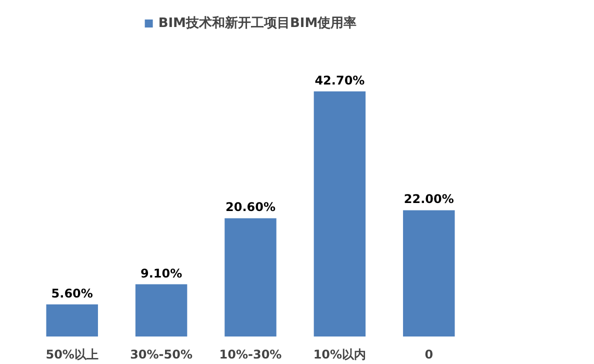  Describe the element at coordinates (339, 80) in the screenshot. I see `data-label: 42.70%` at that location.